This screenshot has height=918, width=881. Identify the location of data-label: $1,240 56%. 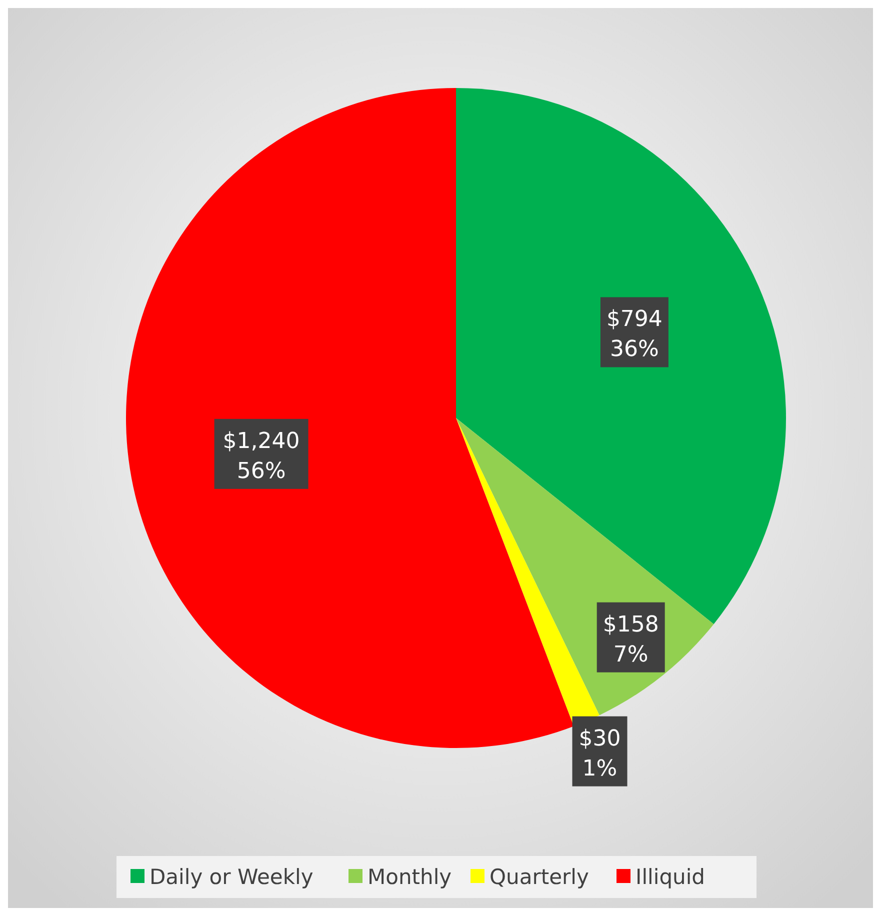
(261, 456).